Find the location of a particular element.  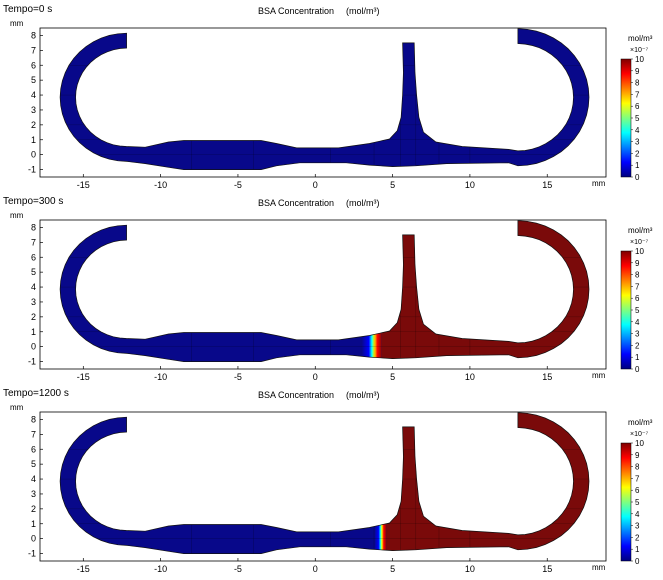

colorbar-scale: ×10⁻⁷ is located at coordinates (639, 50).